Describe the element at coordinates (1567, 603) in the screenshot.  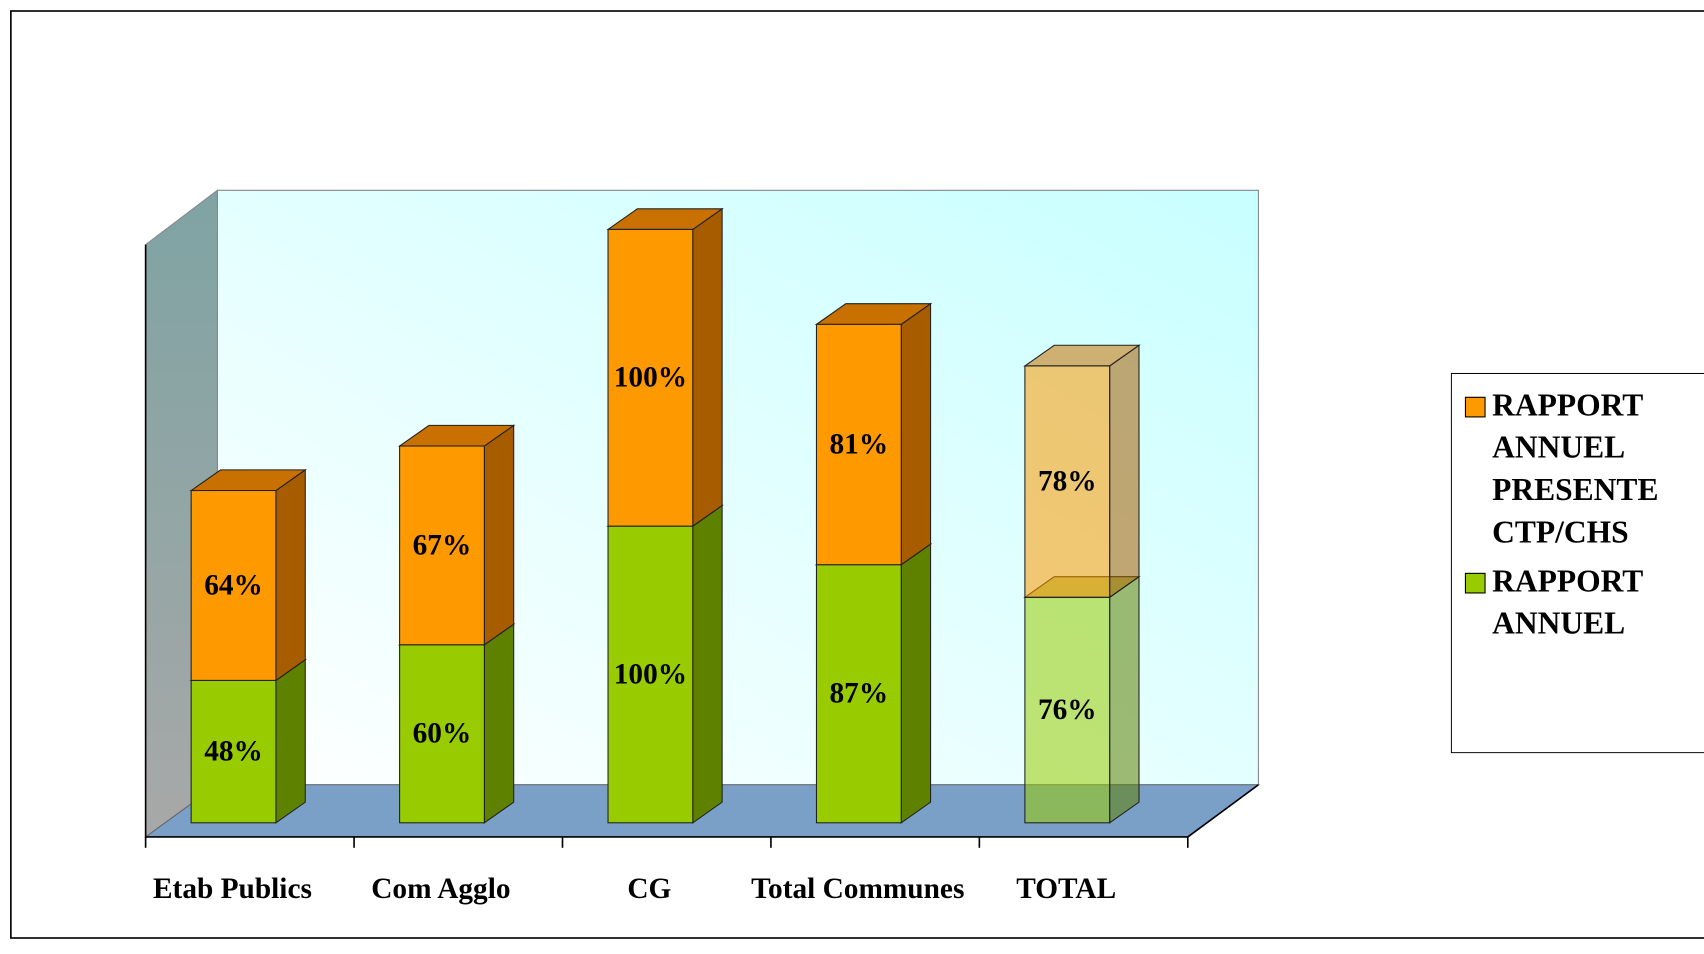
I see `legend-label: RAPPORT ANNUEL` at that location.